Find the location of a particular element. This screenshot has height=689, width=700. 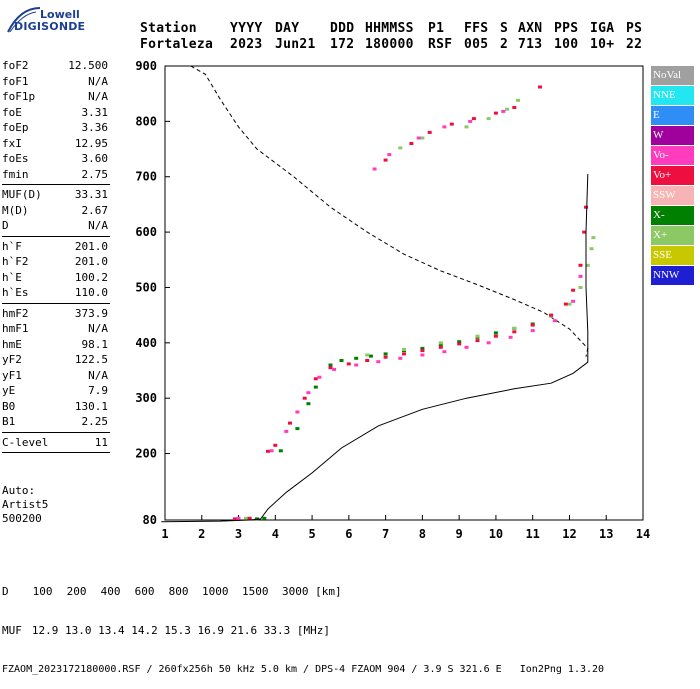

param-label: MUF(D) is located at coordinates (22, 194).